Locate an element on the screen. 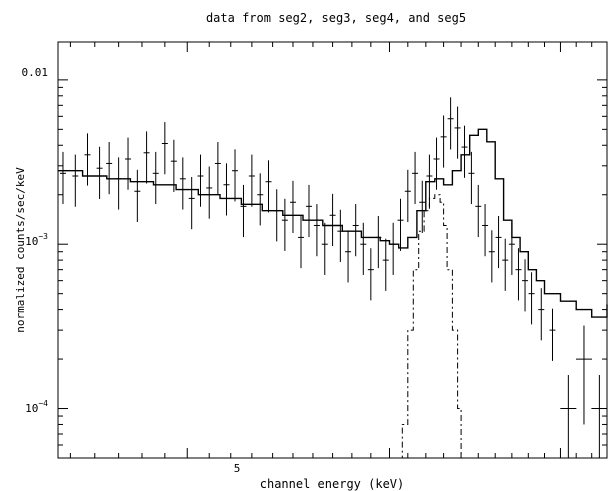 The image size is (609, 491). model-line-component is located at coordinates (434, 326).